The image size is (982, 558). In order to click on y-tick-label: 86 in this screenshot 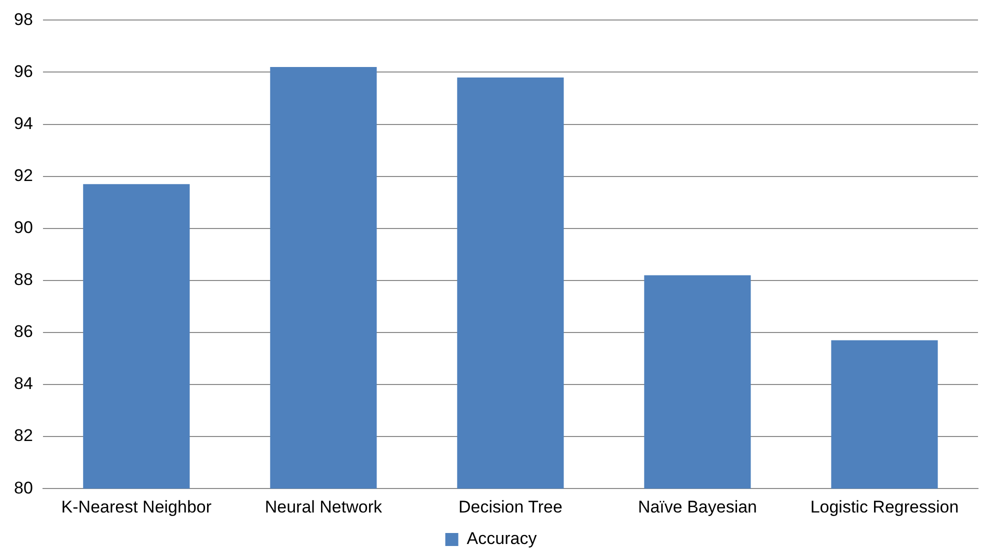, I will do `click(23, 332)`.